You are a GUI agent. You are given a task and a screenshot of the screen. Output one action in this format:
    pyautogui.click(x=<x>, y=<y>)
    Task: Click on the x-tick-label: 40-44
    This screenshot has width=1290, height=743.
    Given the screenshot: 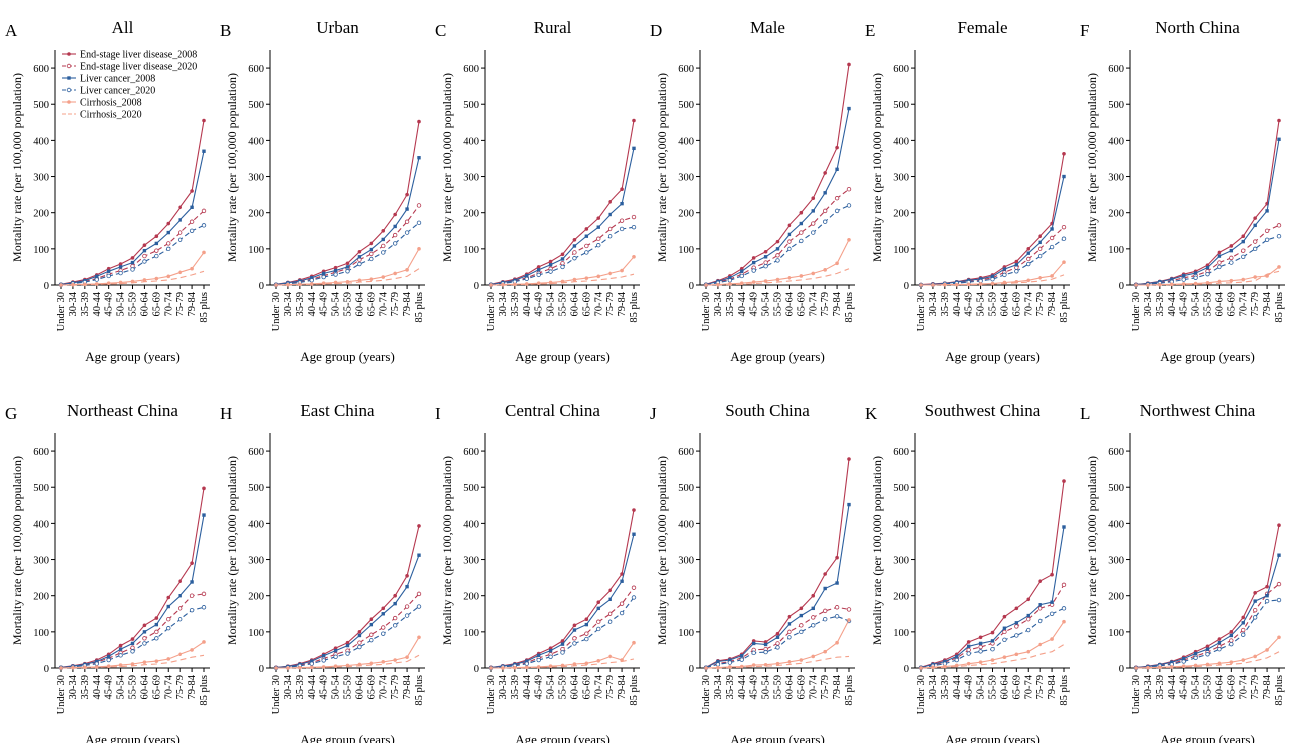 What is the action you would take?
    pyautogui.click(x=742, y=686)
    